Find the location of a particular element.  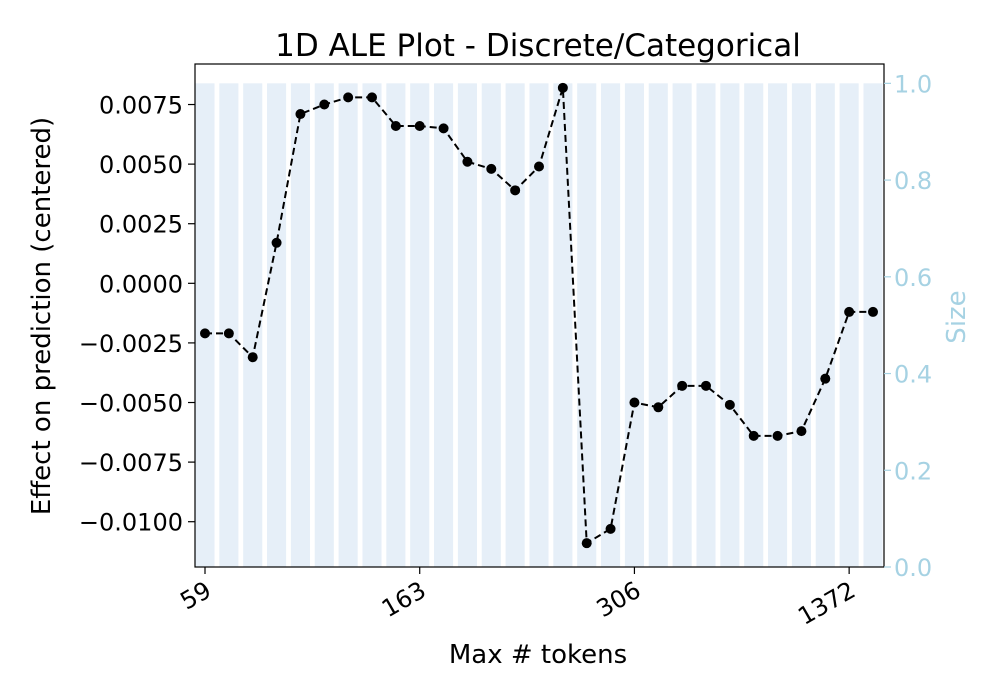

y-tick-label: −0.0075 is located at coordinates (131, 463).